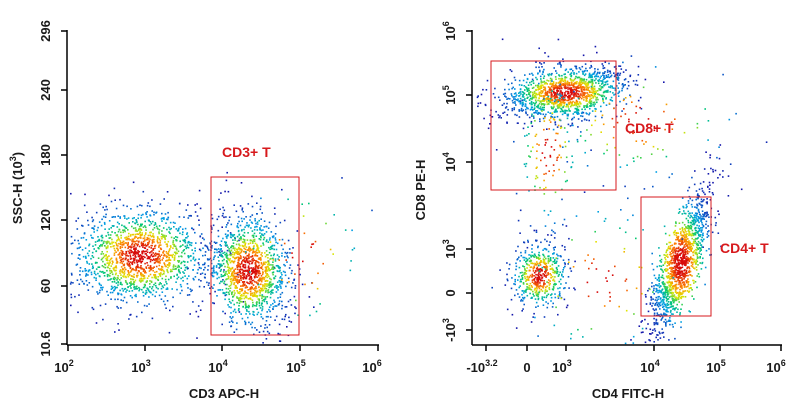 Image resolution: width=806 pixels, height=408 pixels. Describe the element at coordinates (140, 366) in the screenshot. I see `x-tick-label: 103` at that location.